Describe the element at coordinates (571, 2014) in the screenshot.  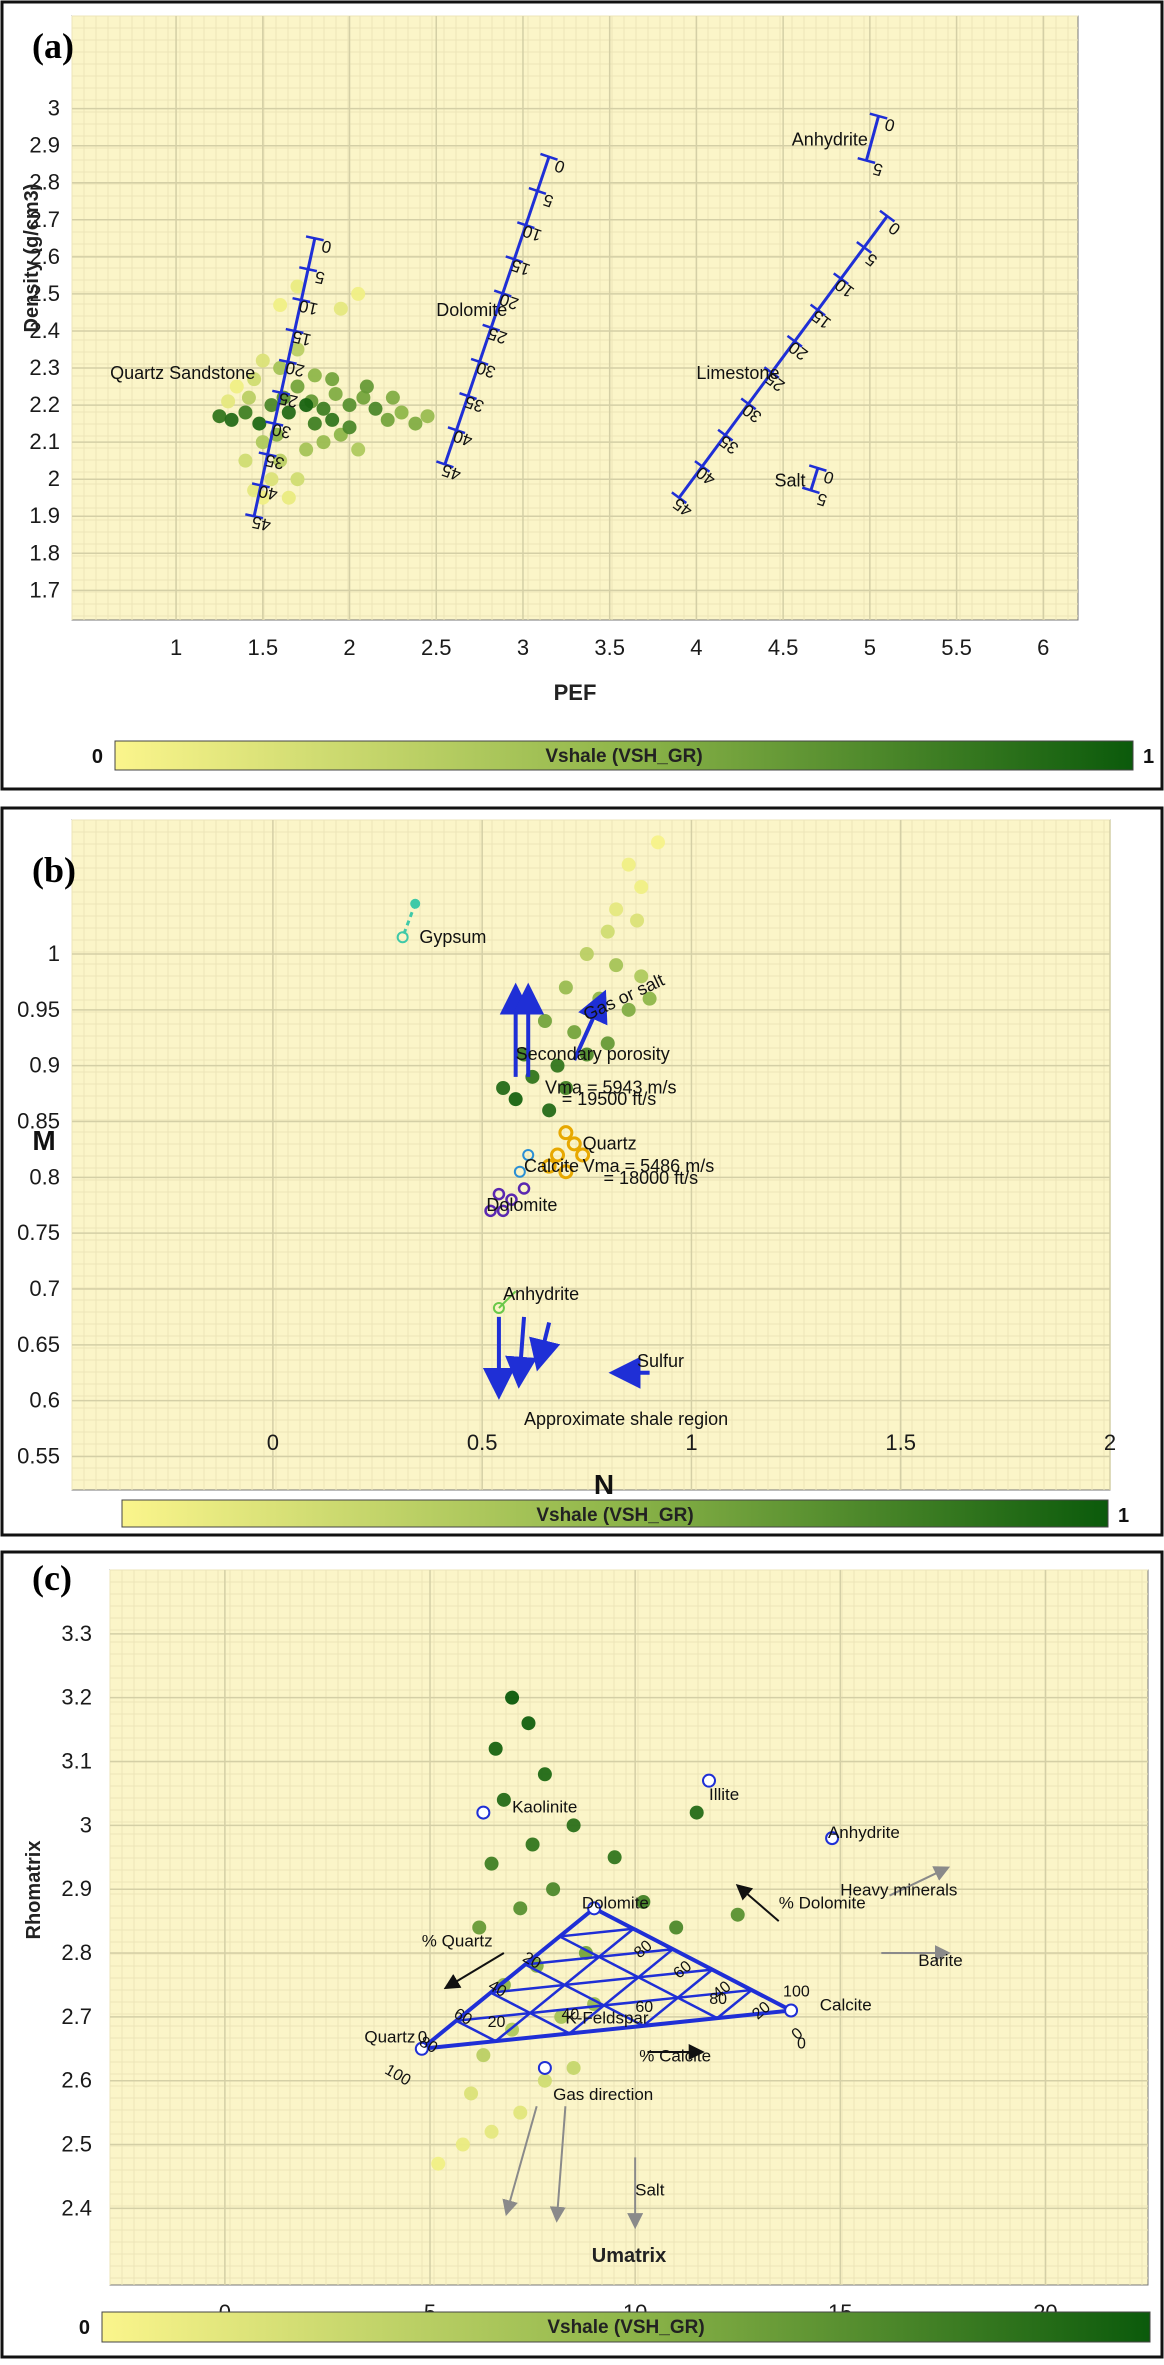
I see `ternary-tick-label: 40` at that location.